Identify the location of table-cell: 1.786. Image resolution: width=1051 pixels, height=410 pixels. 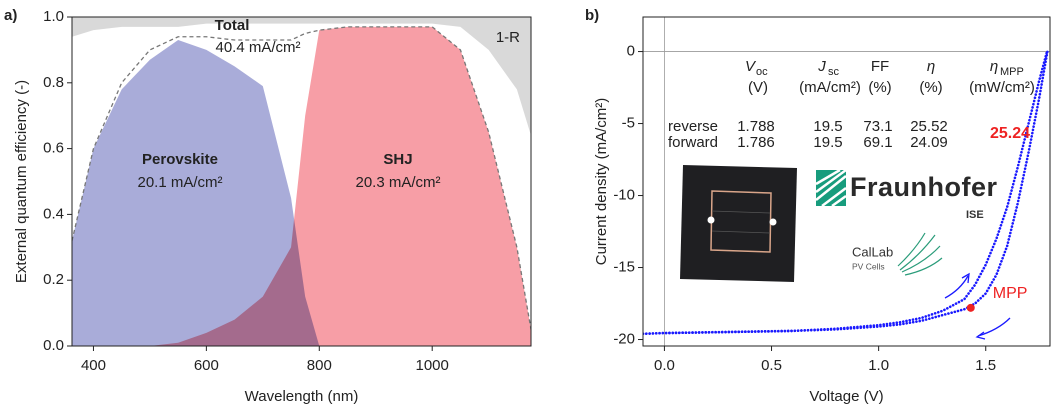
(756, 142).